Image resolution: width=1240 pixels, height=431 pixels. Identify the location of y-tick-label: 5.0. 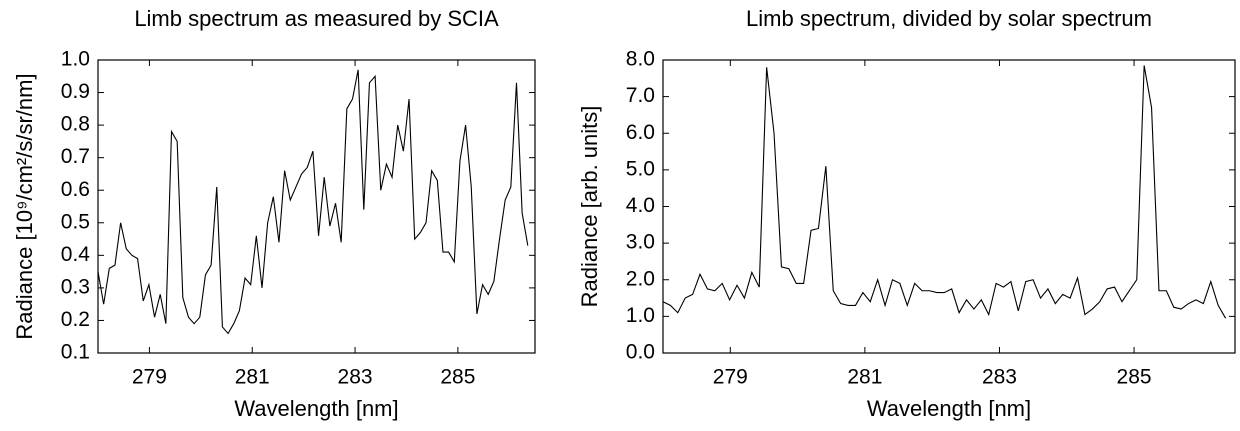
(640, 168).